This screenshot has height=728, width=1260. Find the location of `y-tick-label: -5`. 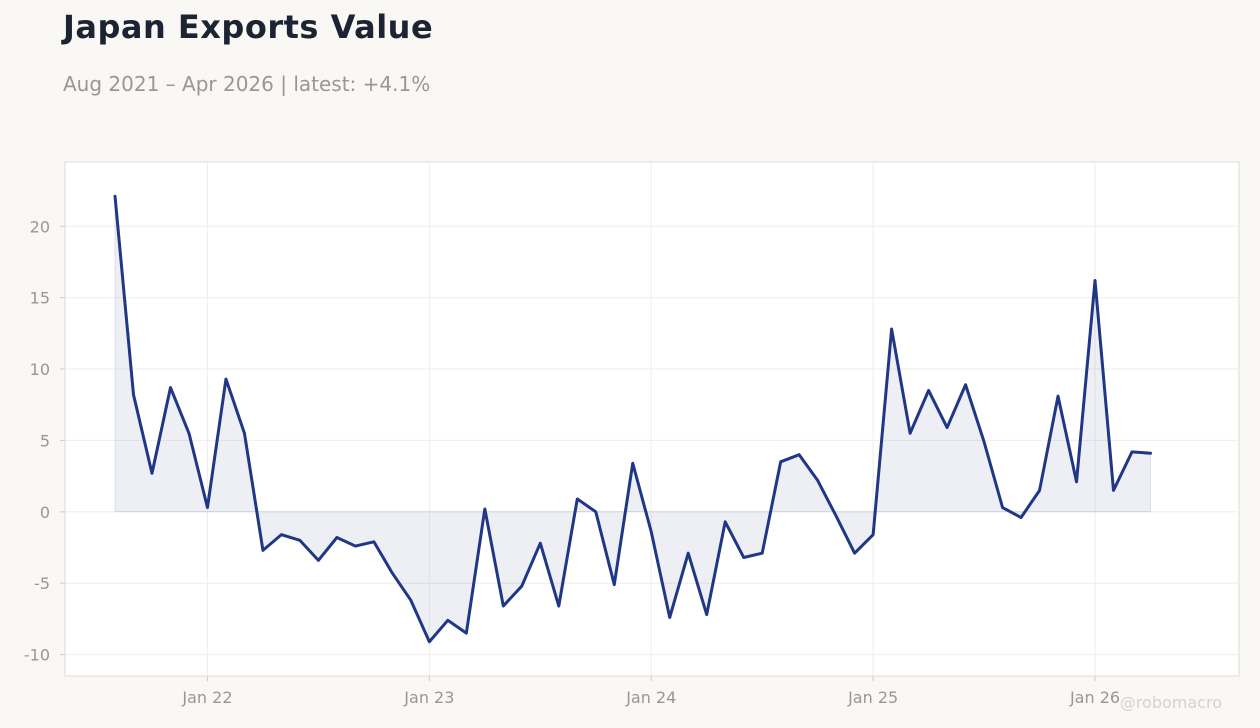

y-tick-label: -5 is located at coordinates (42, 583).